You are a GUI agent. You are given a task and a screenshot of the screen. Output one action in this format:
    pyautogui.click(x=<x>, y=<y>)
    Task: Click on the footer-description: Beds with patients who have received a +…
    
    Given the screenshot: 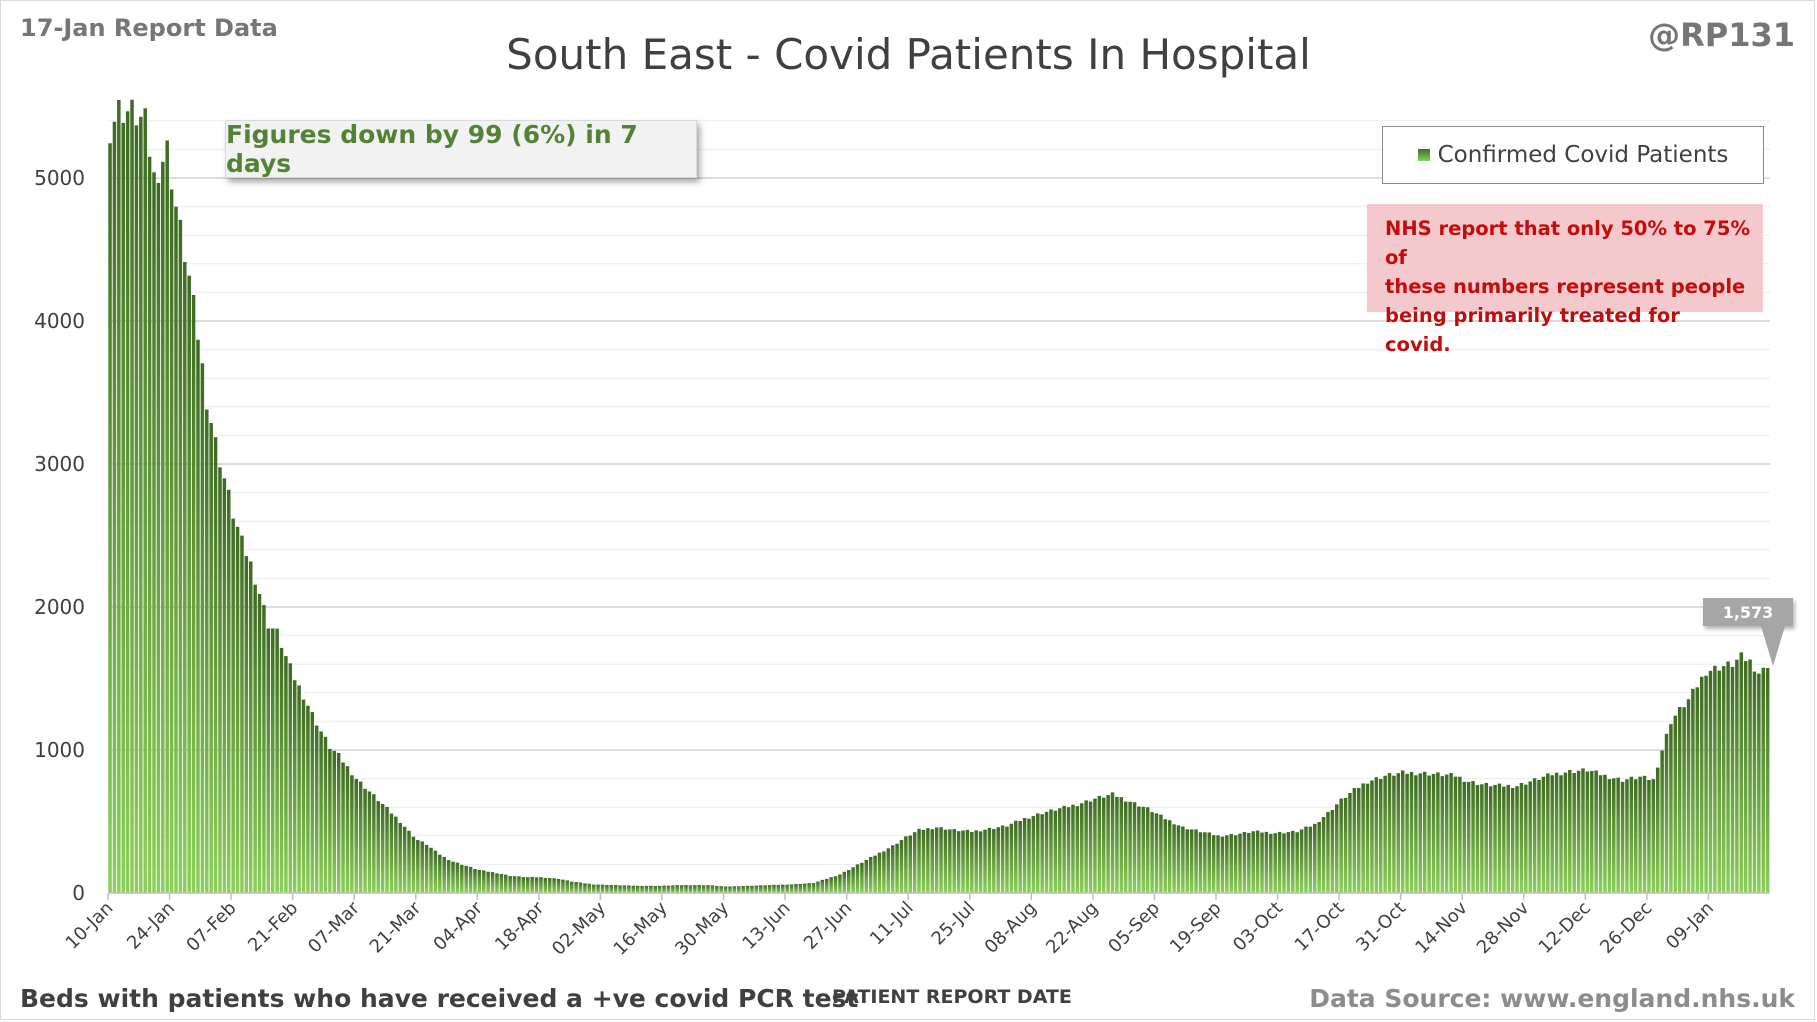 What is the action you would take?
    pyautogui.click(x=439, y=998)
    